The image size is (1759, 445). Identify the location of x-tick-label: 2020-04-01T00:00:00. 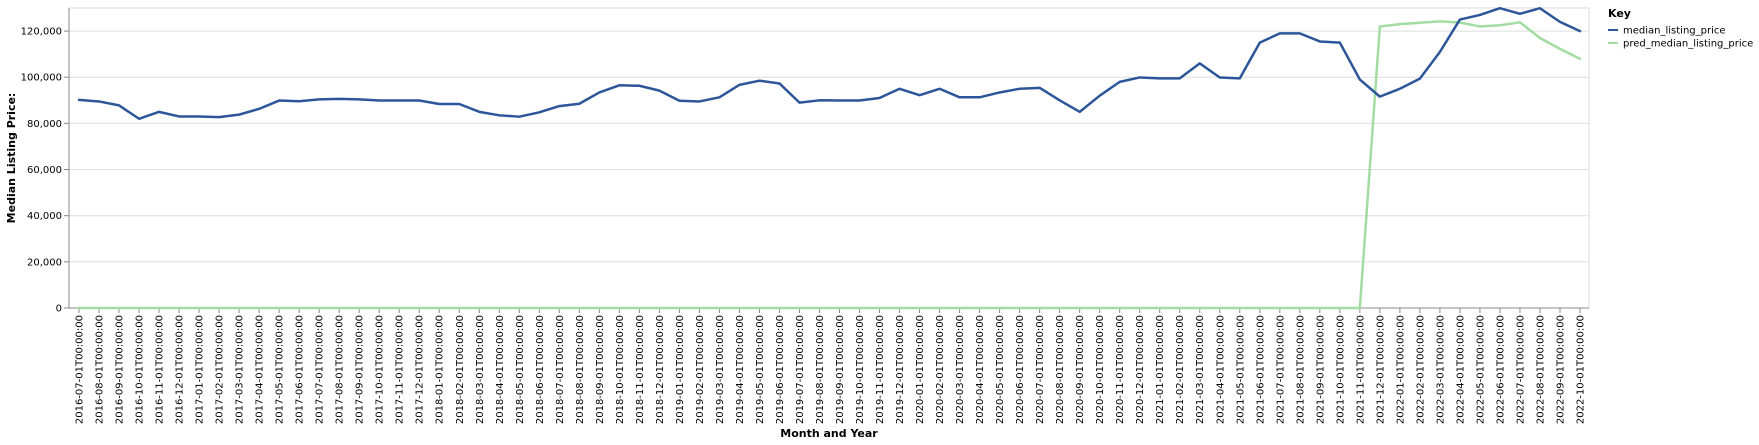
(980, 369).